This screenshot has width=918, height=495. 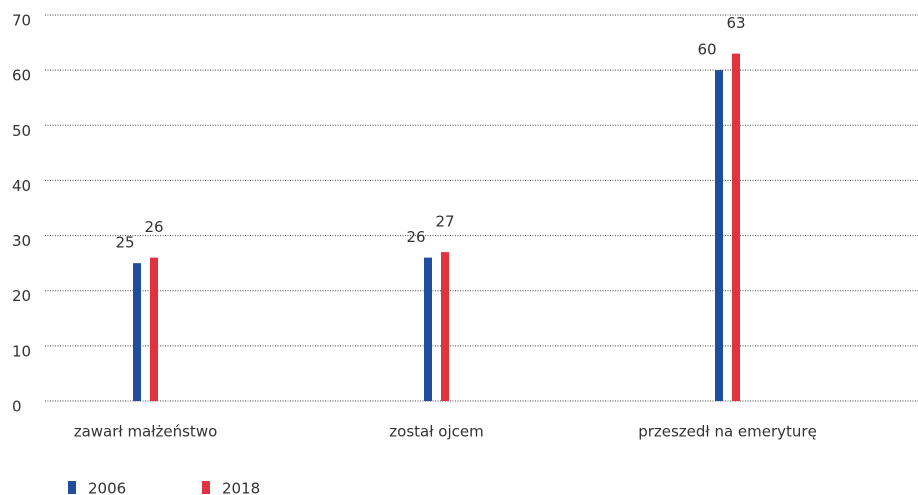 What do you see at coordinates (21, 131) in the screenshot?
I see `y-tick-label: 50` at bounding box center [21, 131].